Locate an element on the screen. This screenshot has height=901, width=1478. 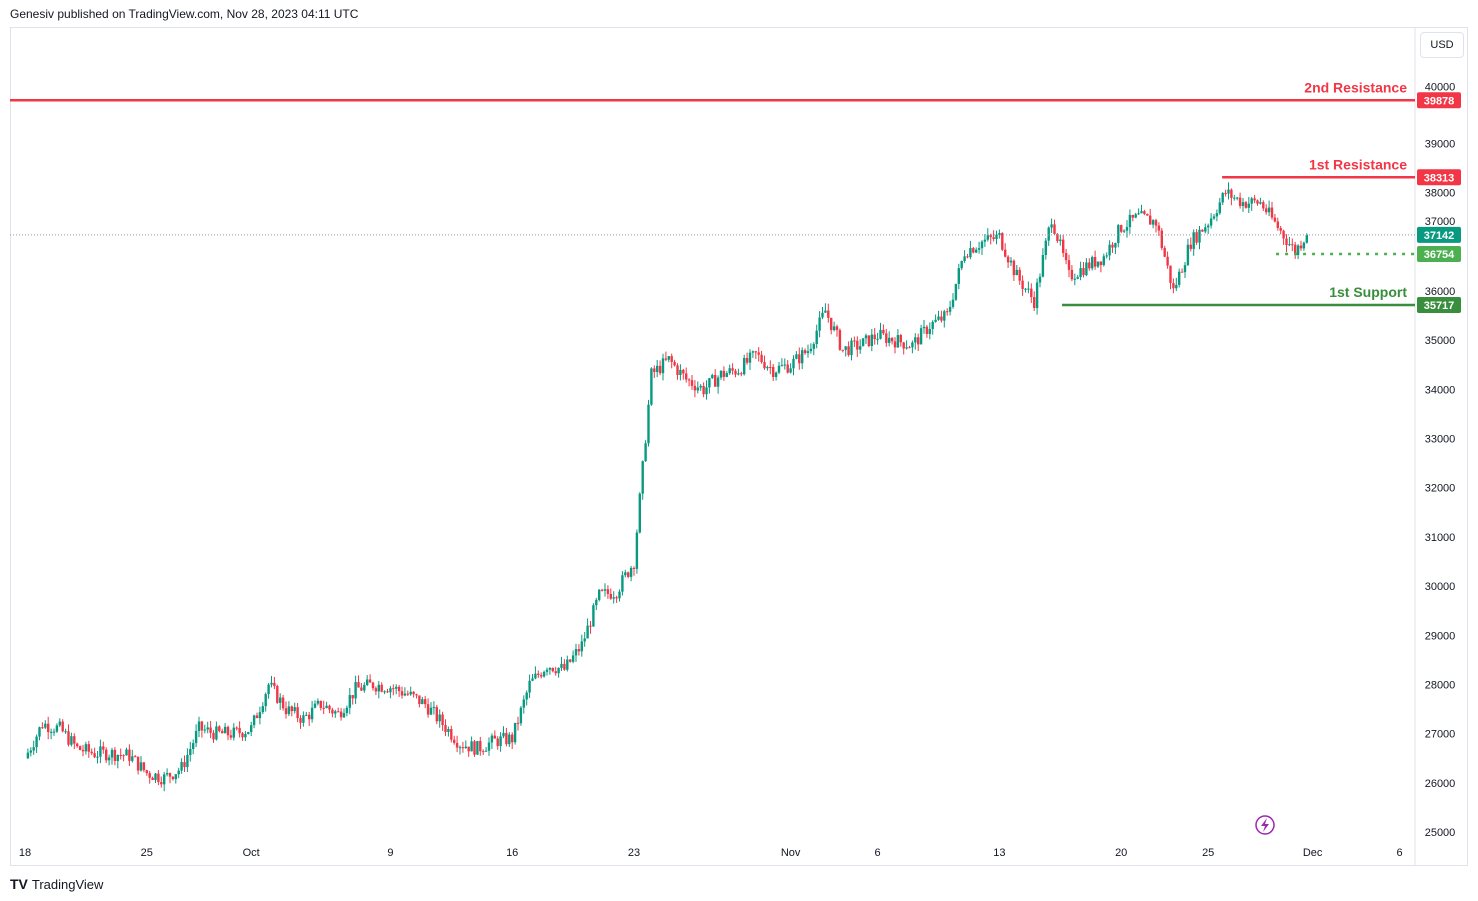
y-tick-label: 37000 is located at coordinates (1440, 222).